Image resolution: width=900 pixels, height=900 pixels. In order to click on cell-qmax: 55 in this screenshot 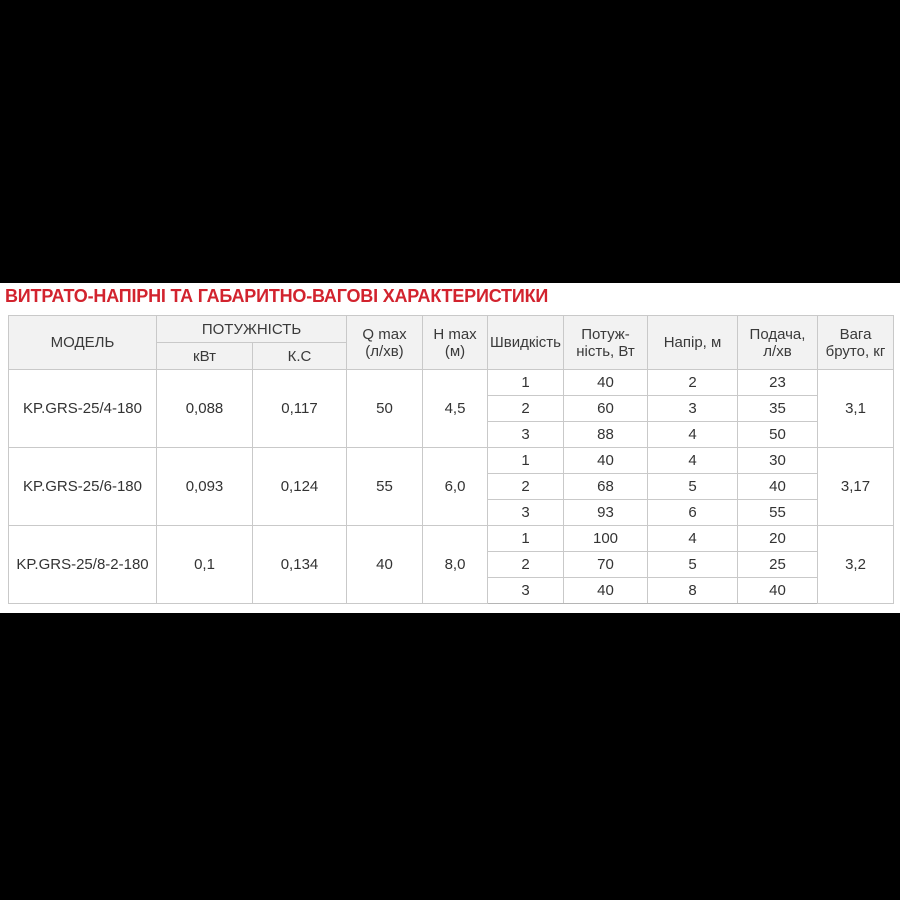, I will do `click(384, 486)`.